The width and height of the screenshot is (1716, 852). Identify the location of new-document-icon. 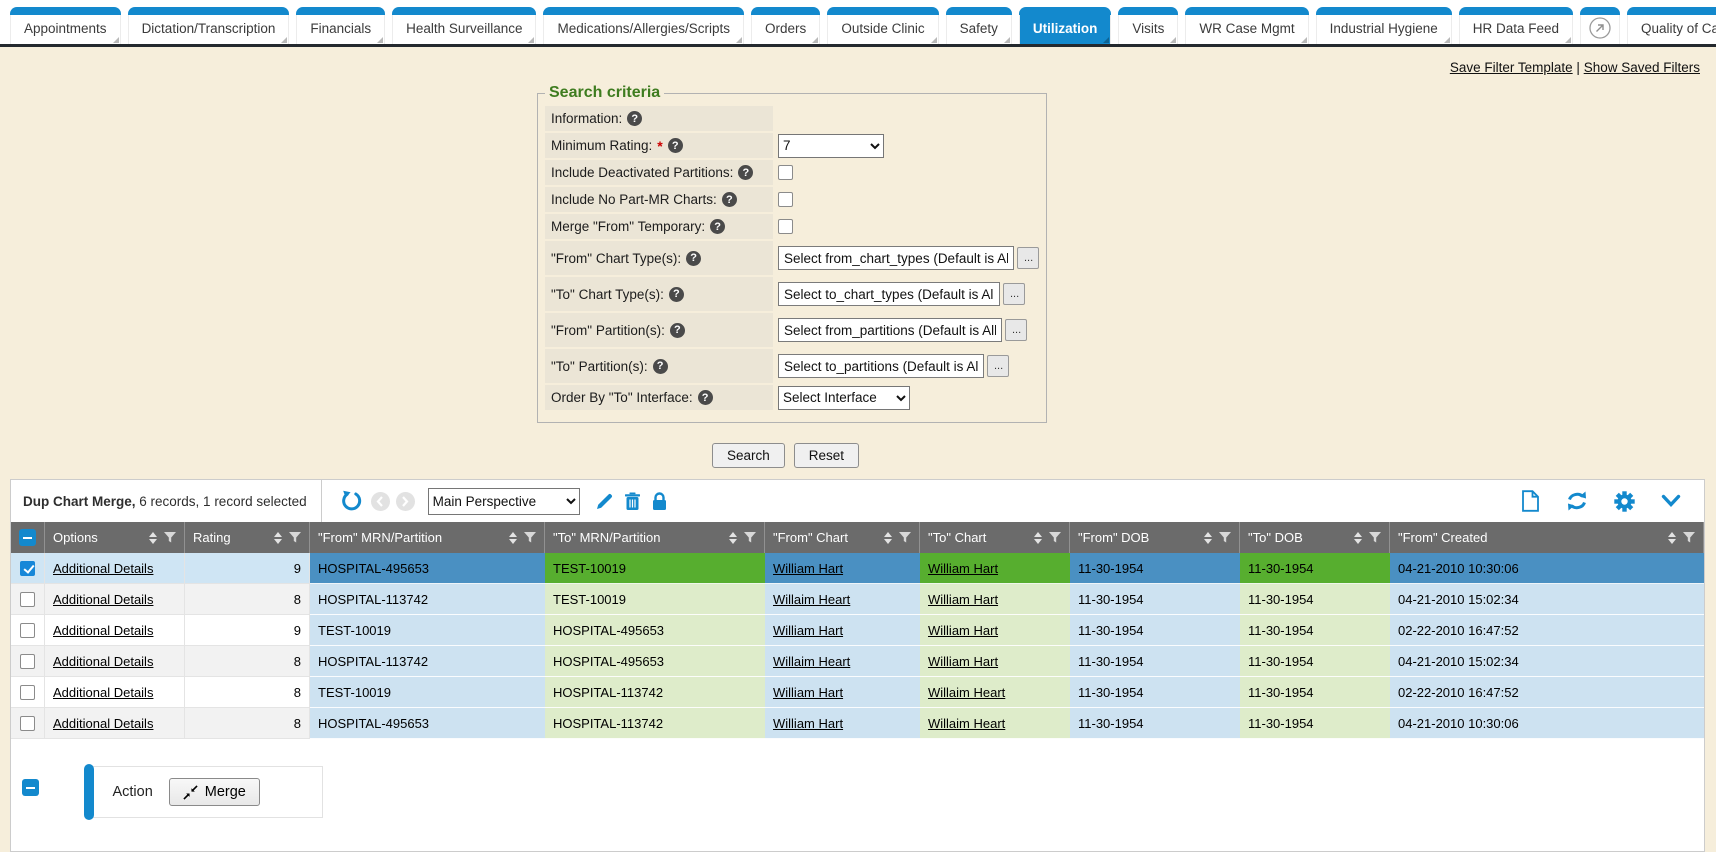
(1530, 501).